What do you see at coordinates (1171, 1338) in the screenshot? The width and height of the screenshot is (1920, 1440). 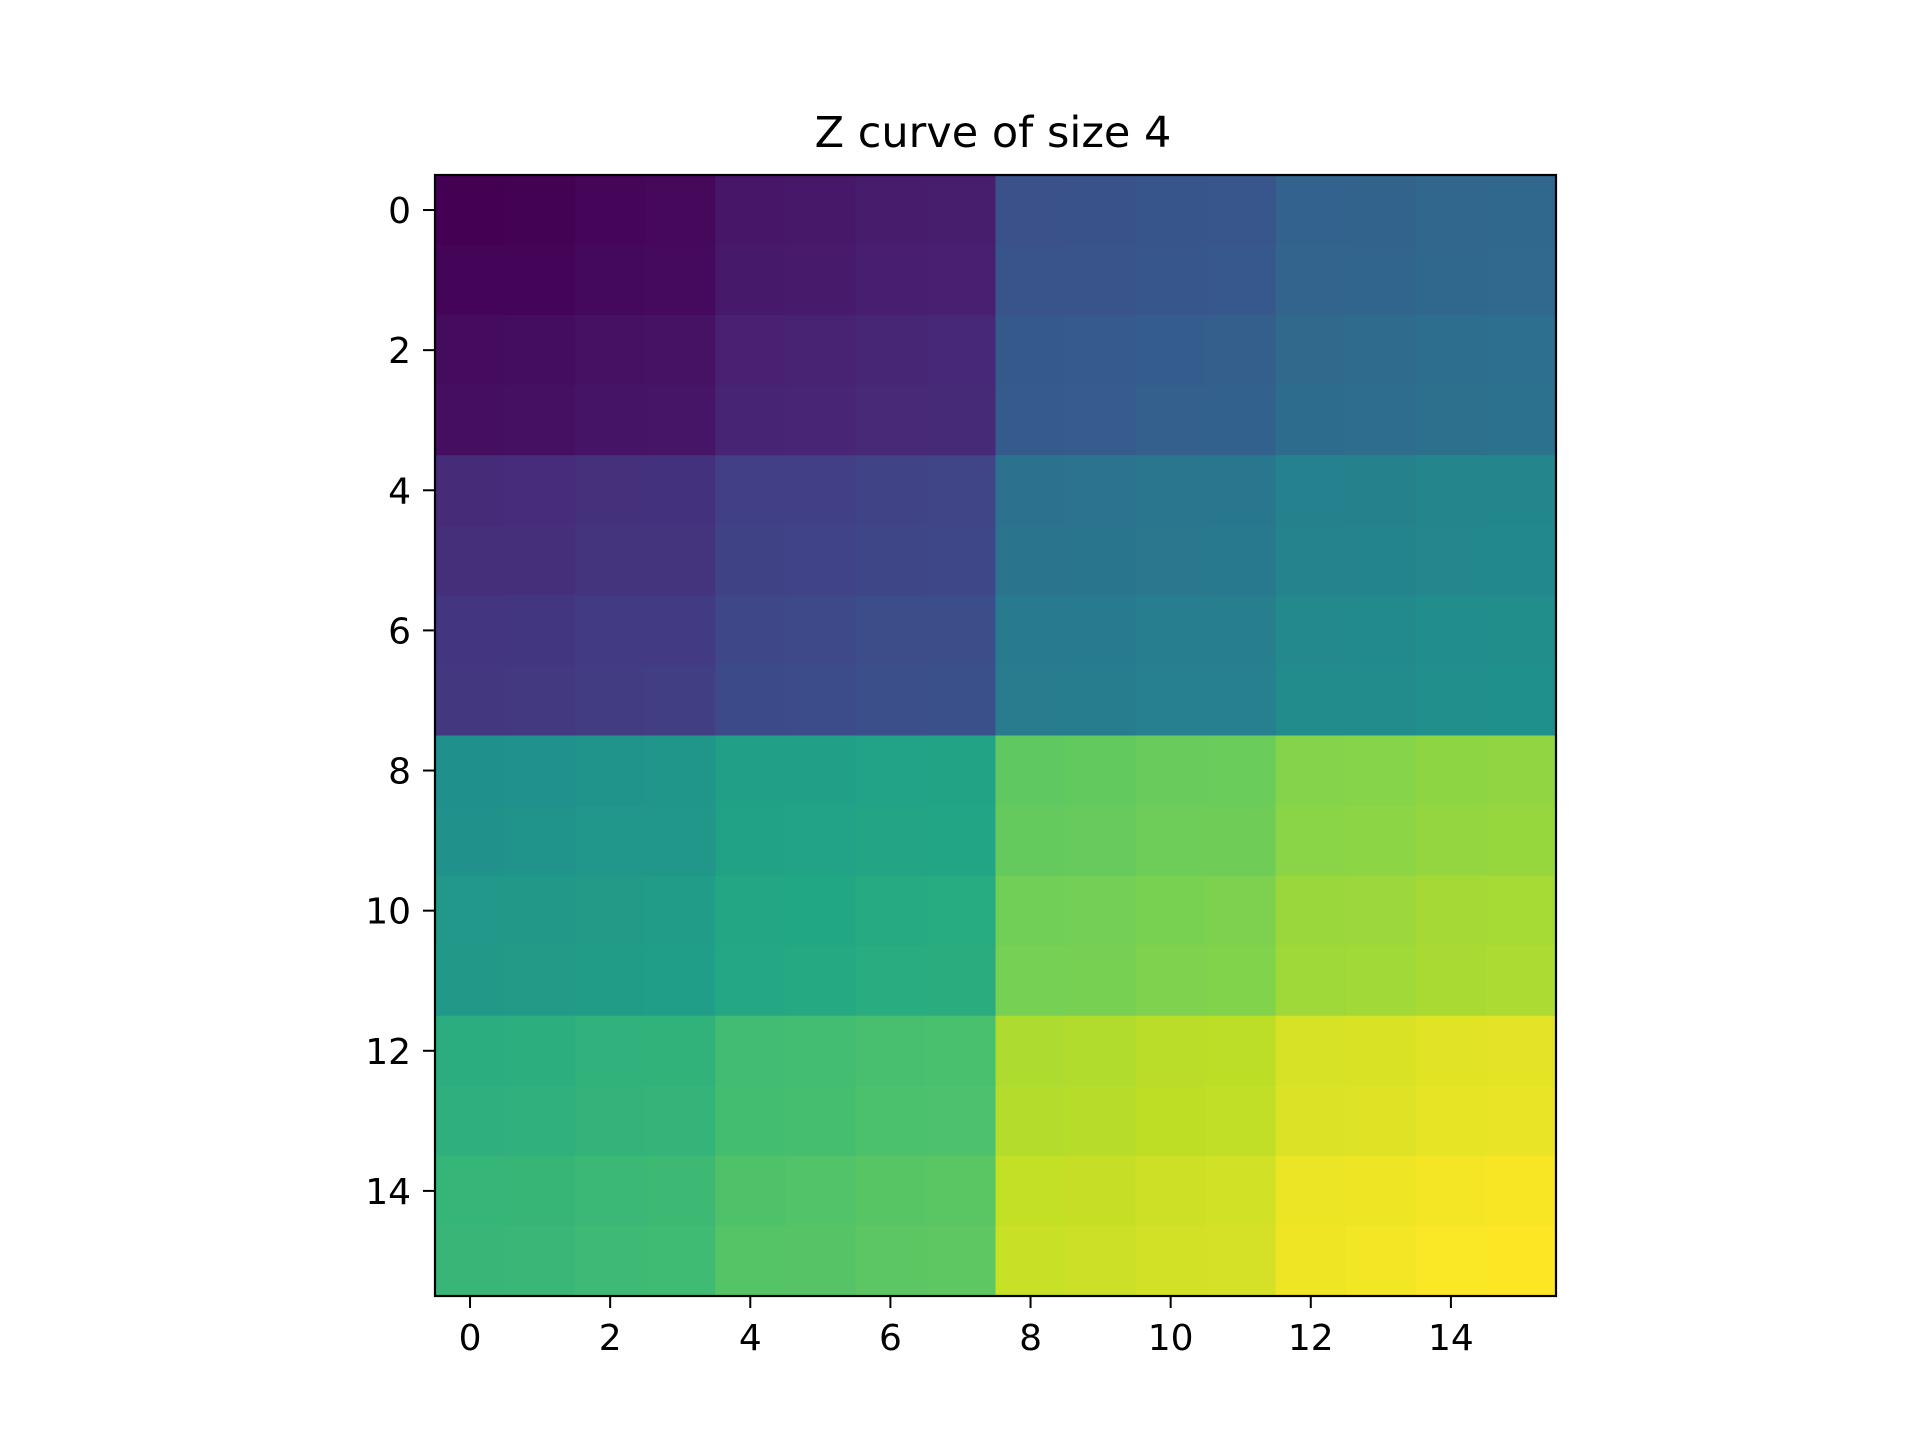 I see `x-tick-label: 10` at bounding box center [1171, 1338].